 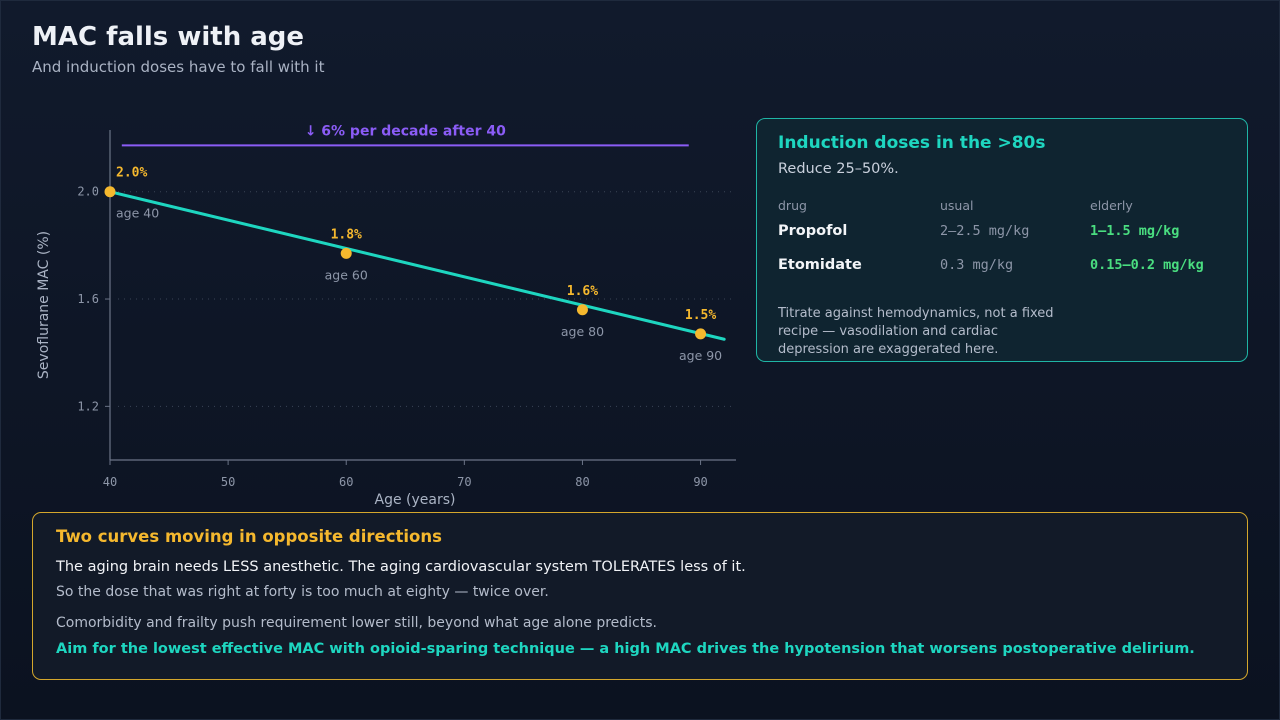 What do you see at coordinates (957, 205) in the screenshot?
I see `header-usual: usual` at bounding box center [957, 205].